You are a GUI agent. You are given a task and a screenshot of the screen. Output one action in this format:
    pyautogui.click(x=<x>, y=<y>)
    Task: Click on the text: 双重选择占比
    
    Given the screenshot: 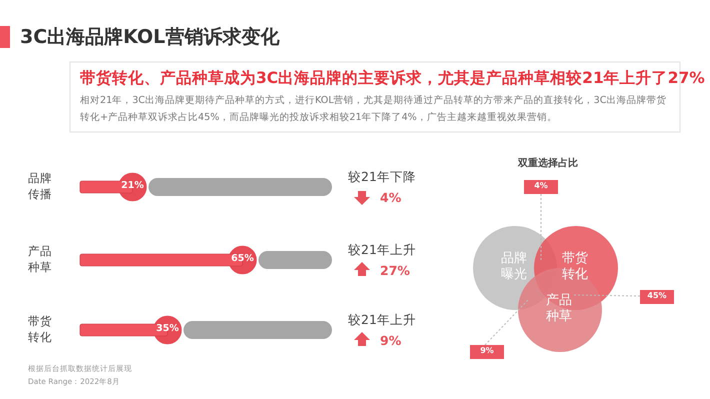 What is the action you would take?
    pyautogui.click(x=548, y=163)
    